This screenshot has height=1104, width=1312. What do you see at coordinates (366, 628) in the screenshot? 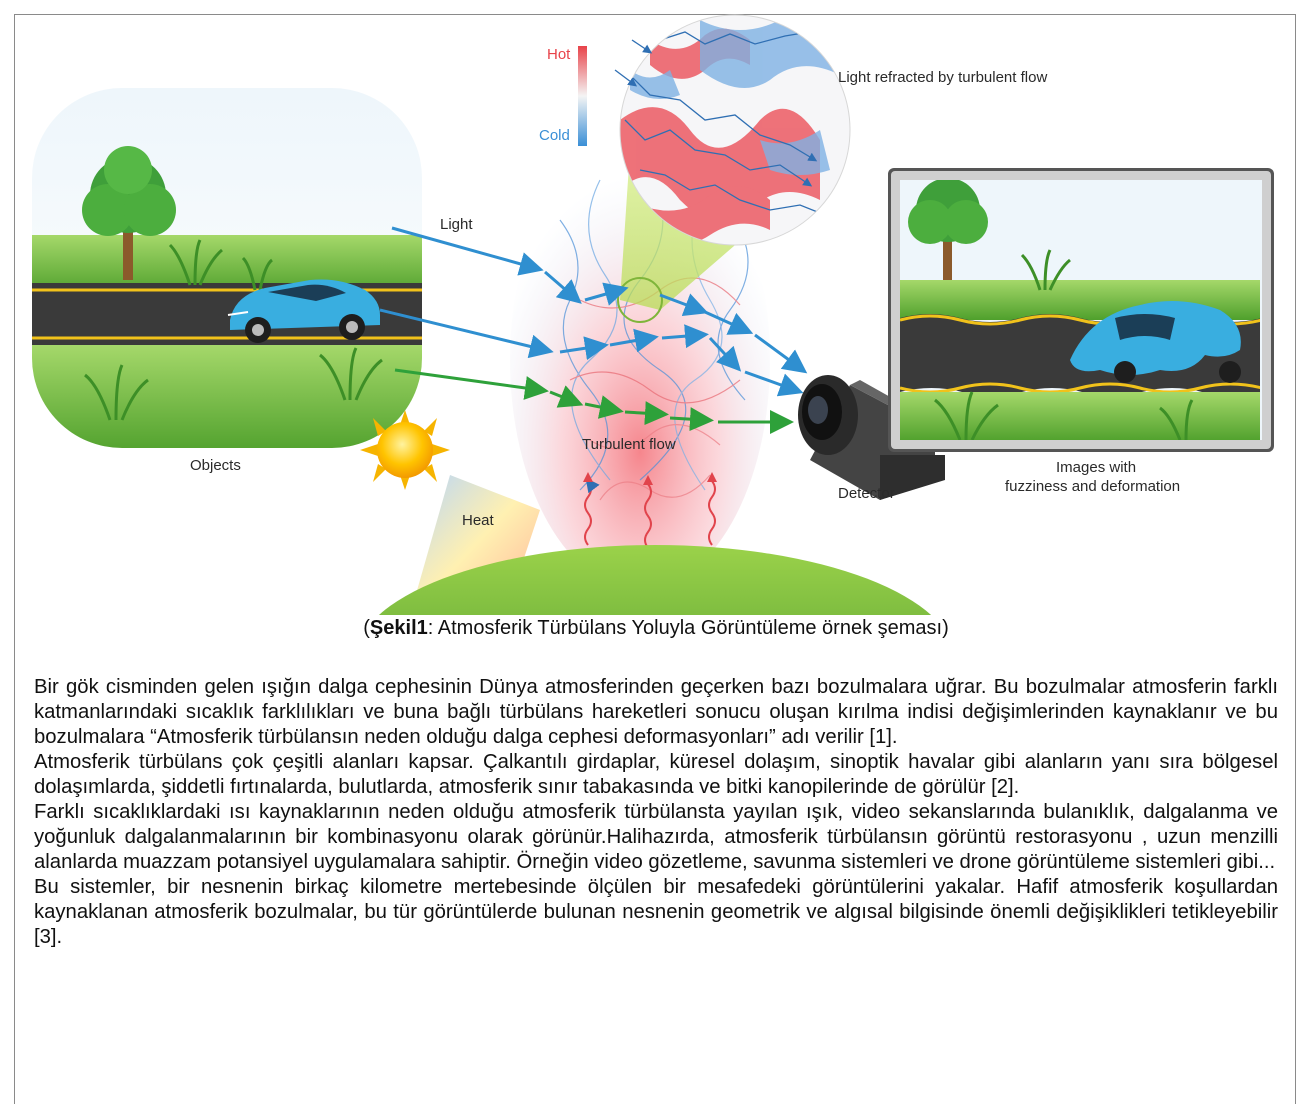
I see `caption-open: (` at bounding box center [366, 628].